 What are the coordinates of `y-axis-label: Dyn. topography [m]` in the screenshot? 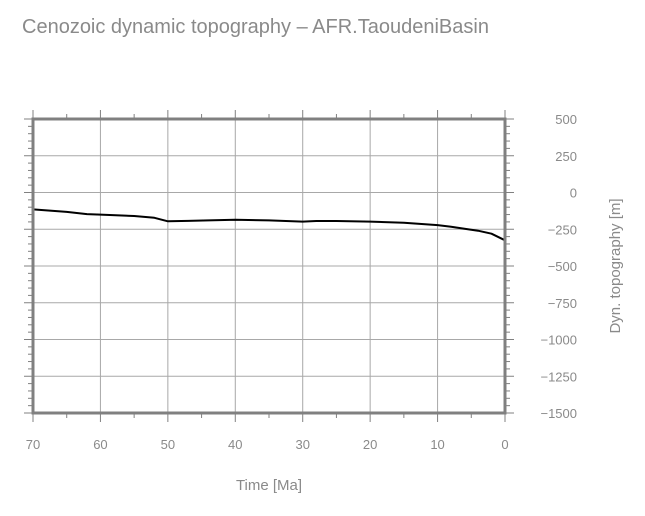 It's located at (615, 265).